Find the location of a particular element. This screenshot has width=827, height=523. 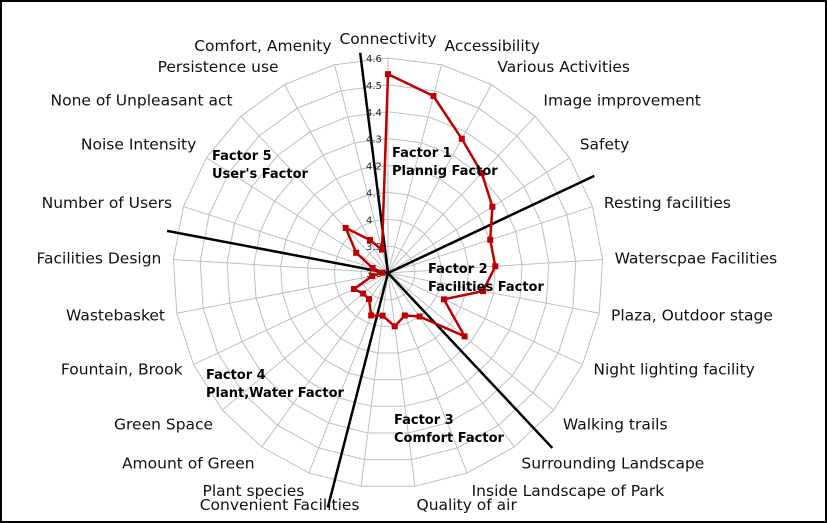

category-label: Safety is located at coordinates (605, 144).